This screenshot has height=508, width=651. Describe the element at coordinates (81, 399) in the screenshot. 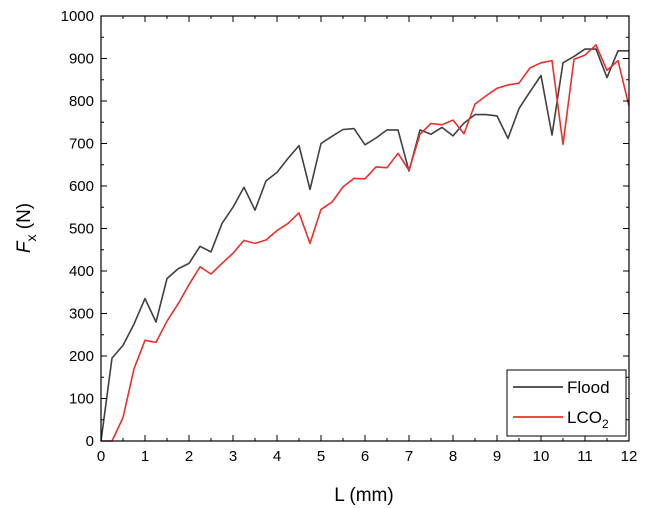

I see `y-tick-label: 100` at that location.